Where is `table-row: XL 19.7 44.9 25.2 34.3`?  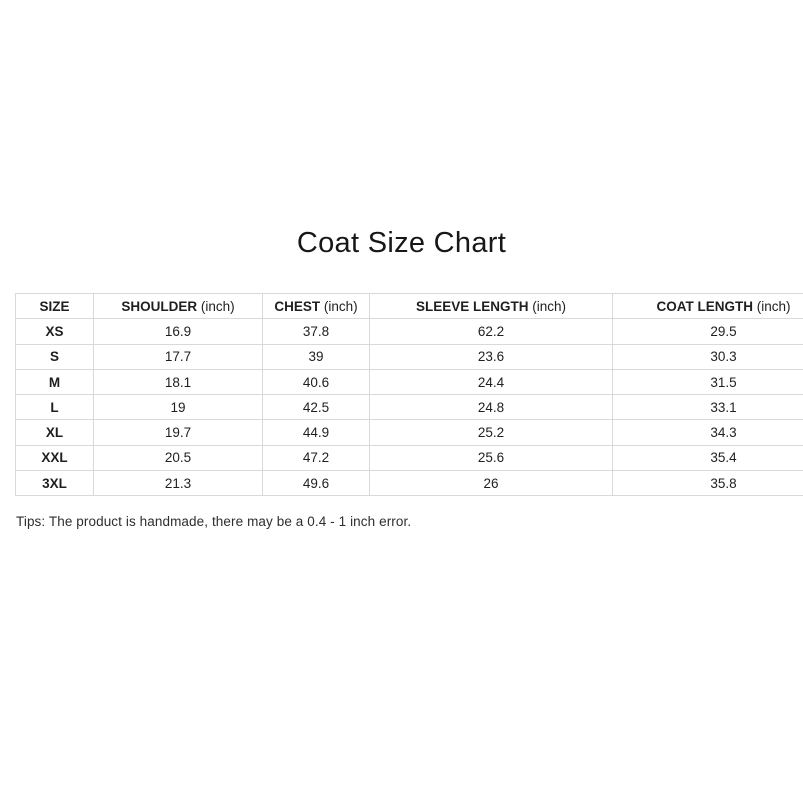 table-row: XL 19.7 44.9 25.2 34.3 is located at coordinates (409, 432).